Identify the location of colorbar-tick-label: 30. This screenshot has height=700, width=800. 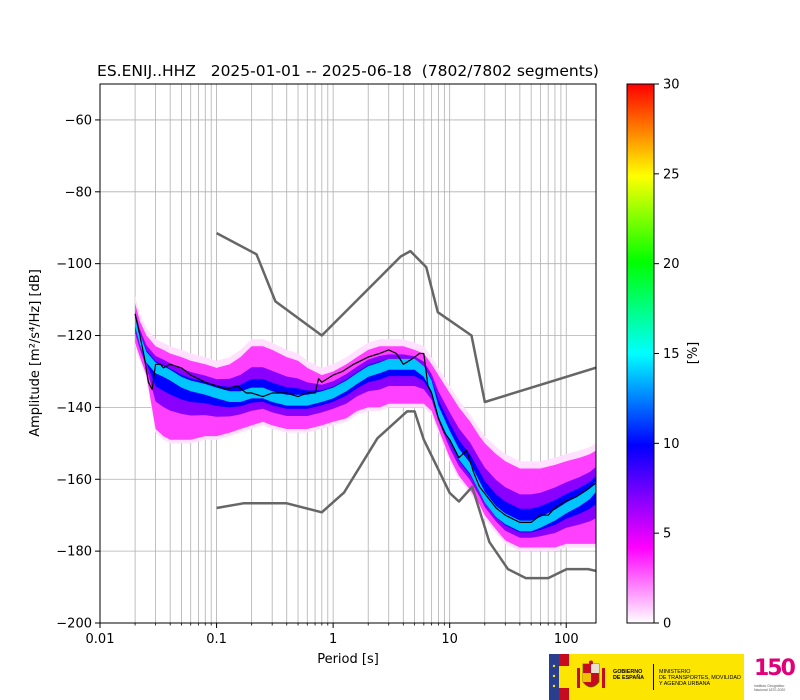
(671, 85).